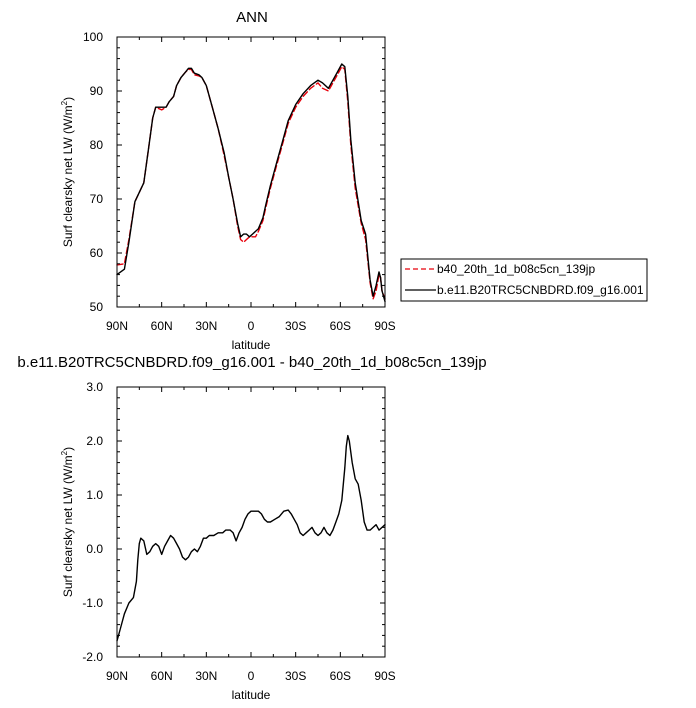  I want to click on bottom-y-axis-label-sup: 2, so click(64, 452).